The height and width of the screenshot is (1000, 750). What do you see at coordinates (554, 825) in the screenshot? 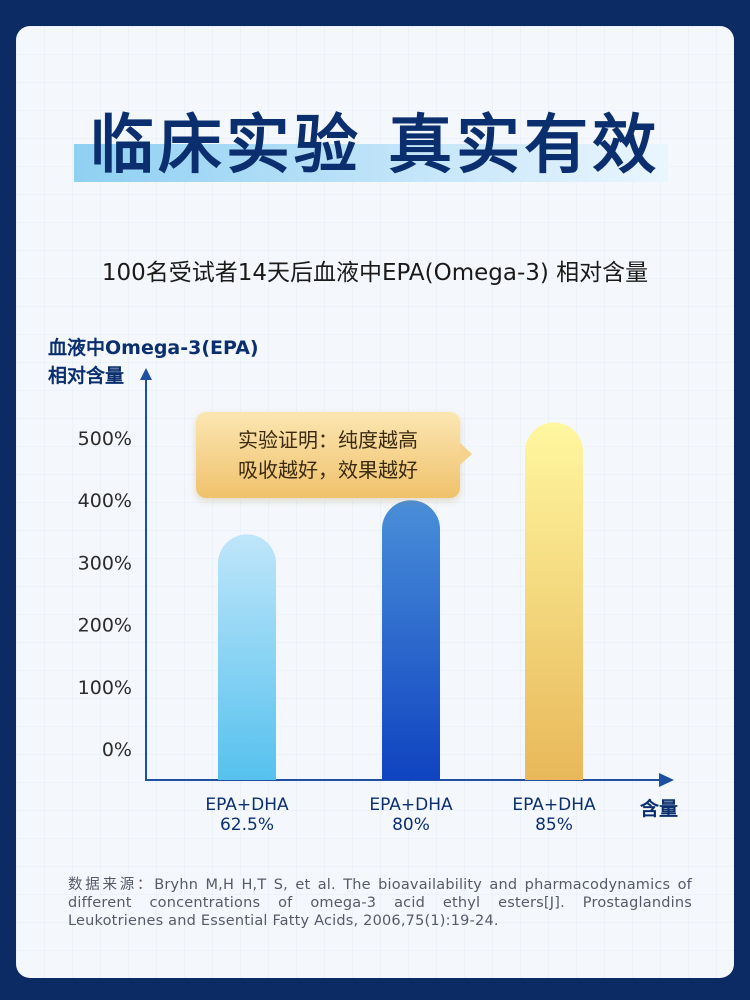
I see `x-tick-sublabel: 85%` at bounding box center [554, 825].